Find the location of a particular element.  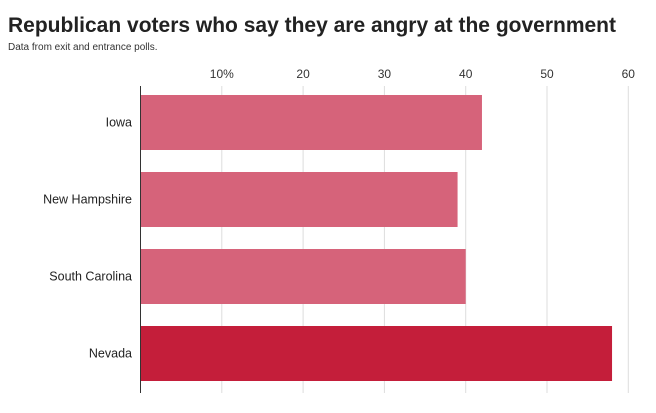

tick-label: 10% is located at coordinates (222, 74).